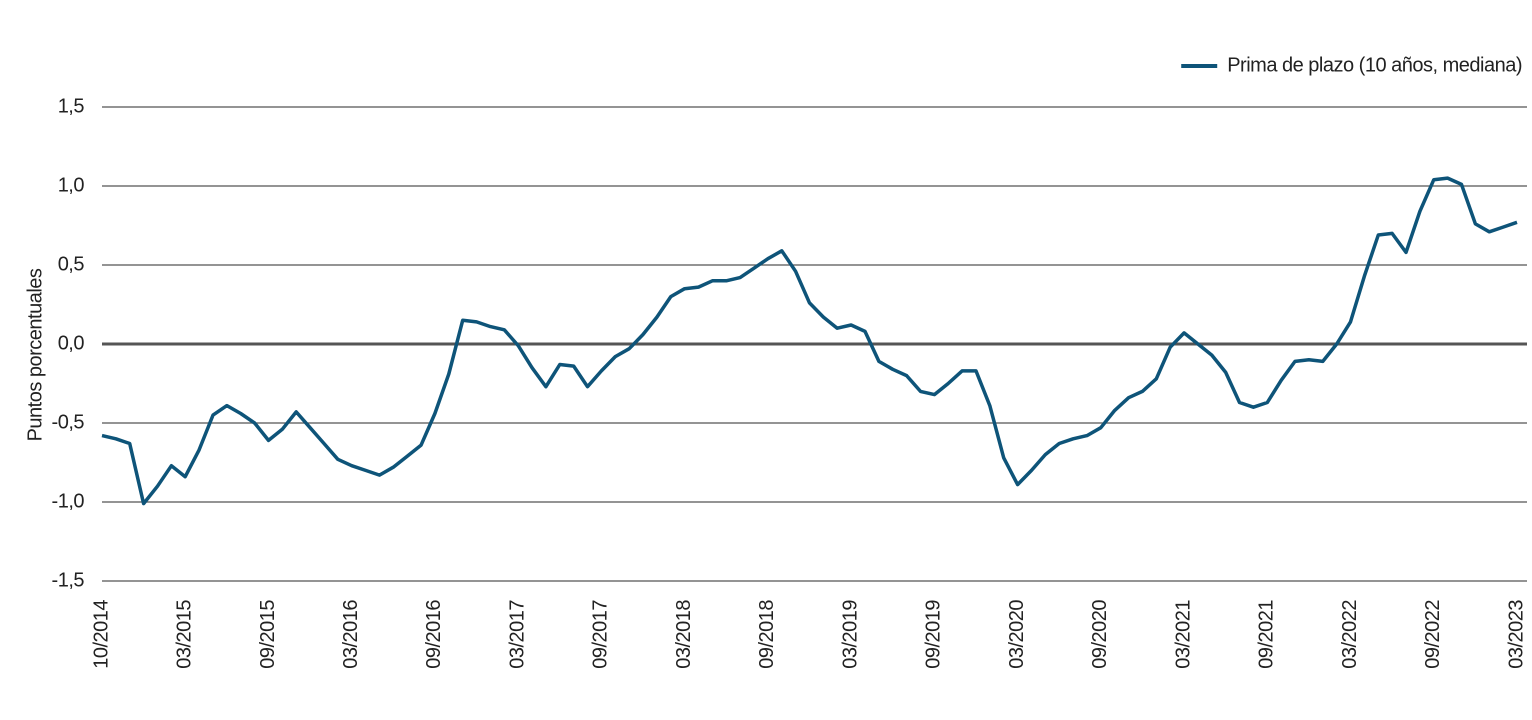 Image resolution: width=1532 pixels, height=720 pixels. What do you see at coordinates (1017, 634) in the screenshot?
I see `x-tick-label: 03/2020` at bounding box center [1017, 634].